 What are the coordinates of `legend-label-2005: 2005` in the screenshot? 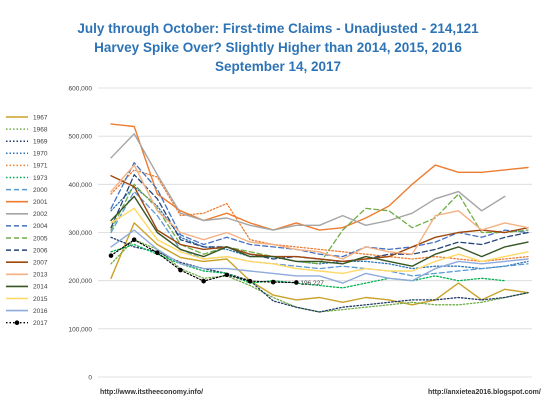 It's located at (40, 238).